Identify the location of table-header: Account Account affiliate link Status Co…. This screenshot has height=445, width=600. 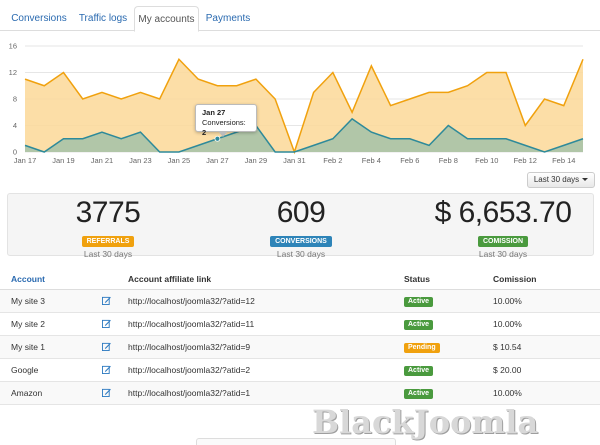
(300, 279).